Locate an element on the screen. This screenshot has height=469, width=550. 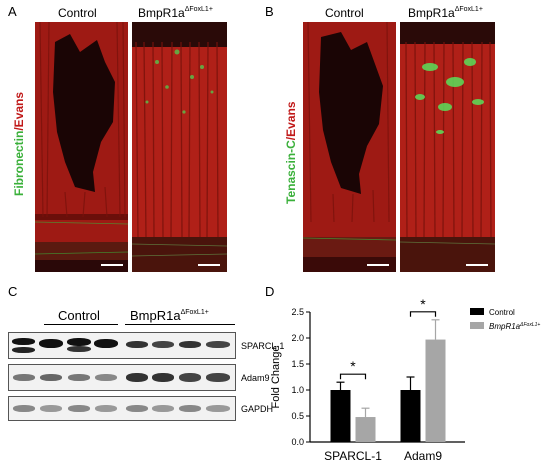
blot-mutant-label: BmpR1aΔFoxL1+ is located at coordinates (169, 315).